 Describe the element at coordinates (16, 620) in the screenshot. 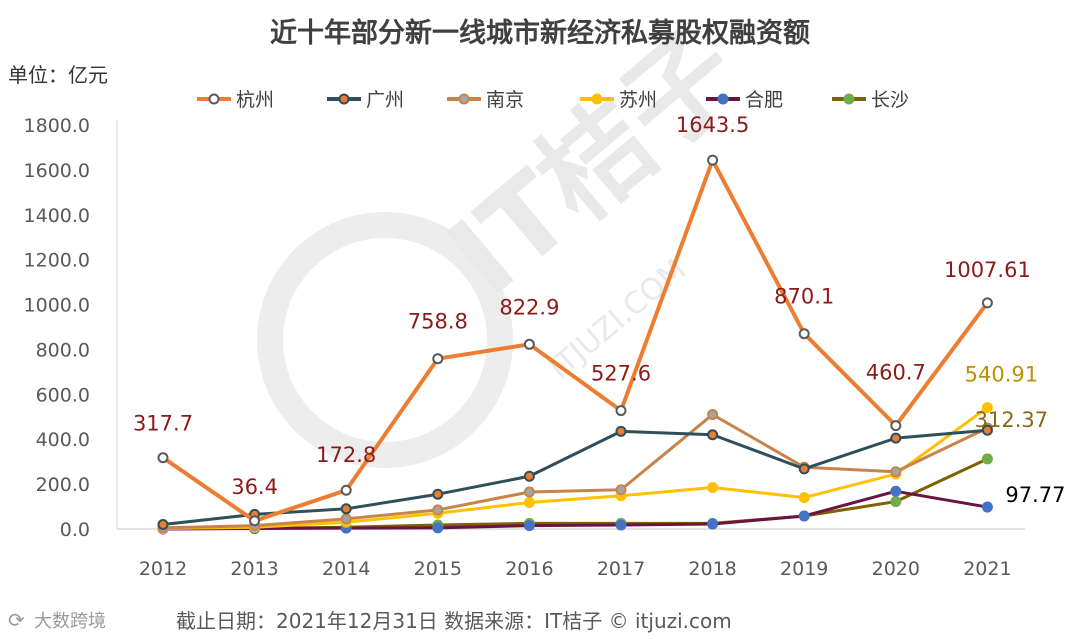

I see `brand-logo-icon: ⟳` at that location.